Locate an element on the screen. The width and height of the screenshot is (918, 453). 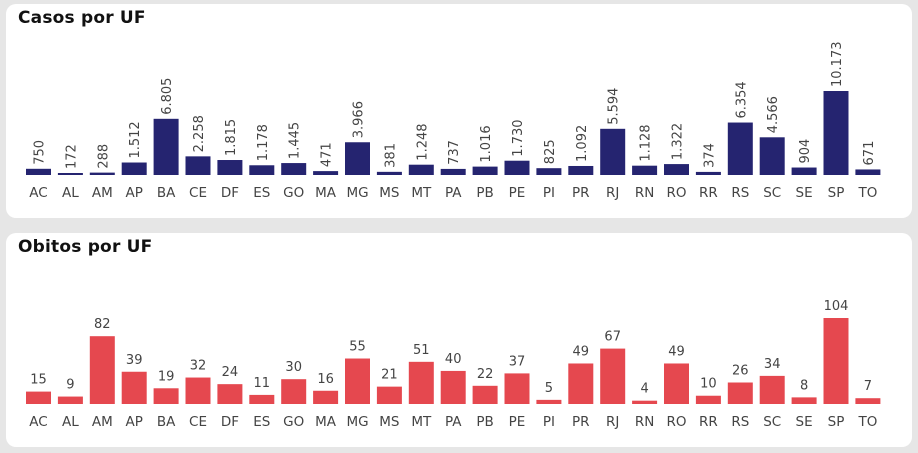
deaths-bar-ap is located at coordinates (134, 387).